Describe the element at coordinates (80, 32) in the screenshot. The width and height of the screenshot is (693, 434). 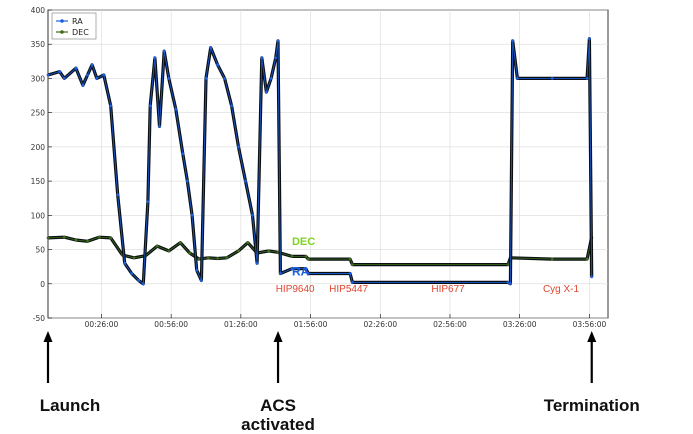
I see `legend-label-dec: DEC` at that location.